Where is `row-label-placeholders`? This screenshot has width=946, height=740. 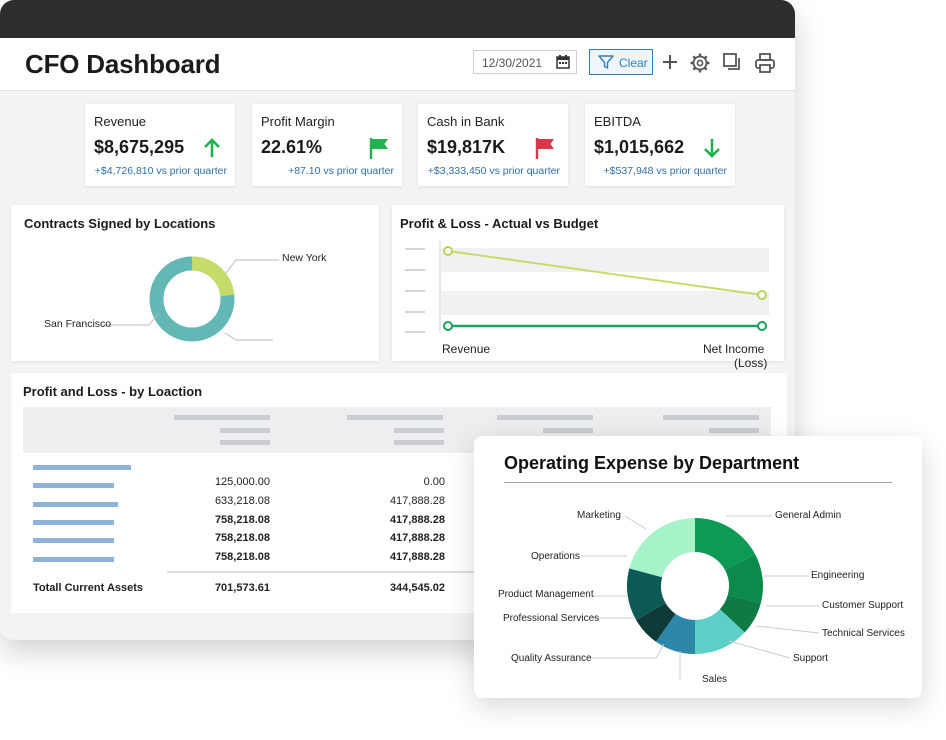
row-label-placeholders is located at coordinates (257, 519).